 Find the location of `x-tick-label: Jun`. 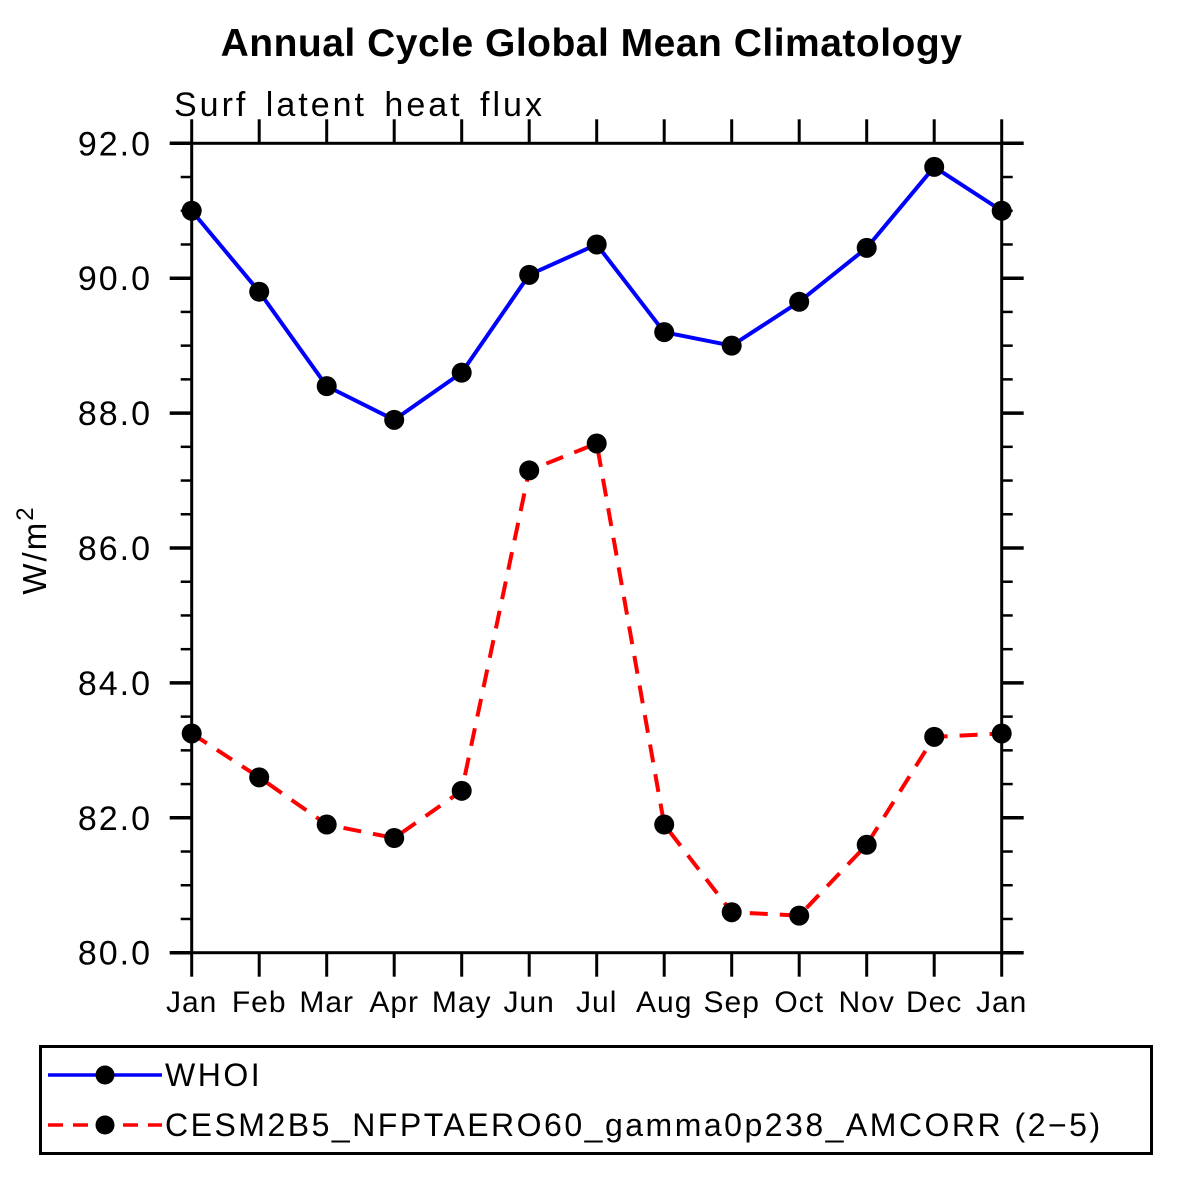

x-tick-label: Jun is located at coordinates (529, 1002).